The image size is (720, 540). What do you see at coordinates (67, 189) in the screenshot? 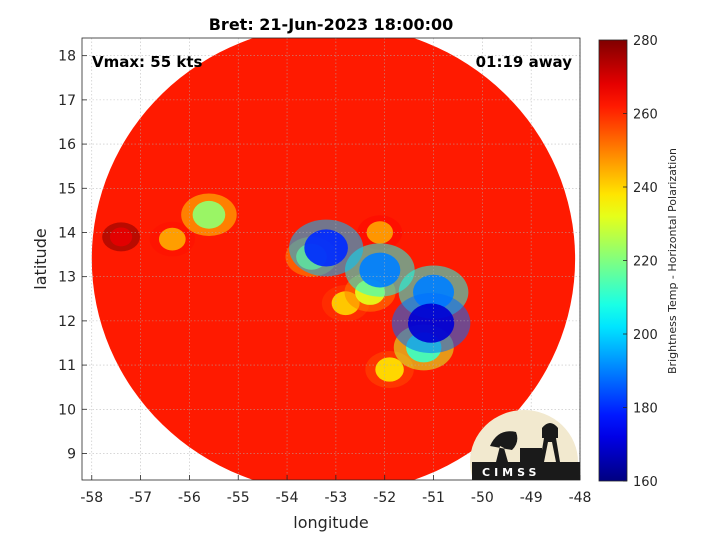
I see `y-tick-label: 15` at bounding box center [67, 189].